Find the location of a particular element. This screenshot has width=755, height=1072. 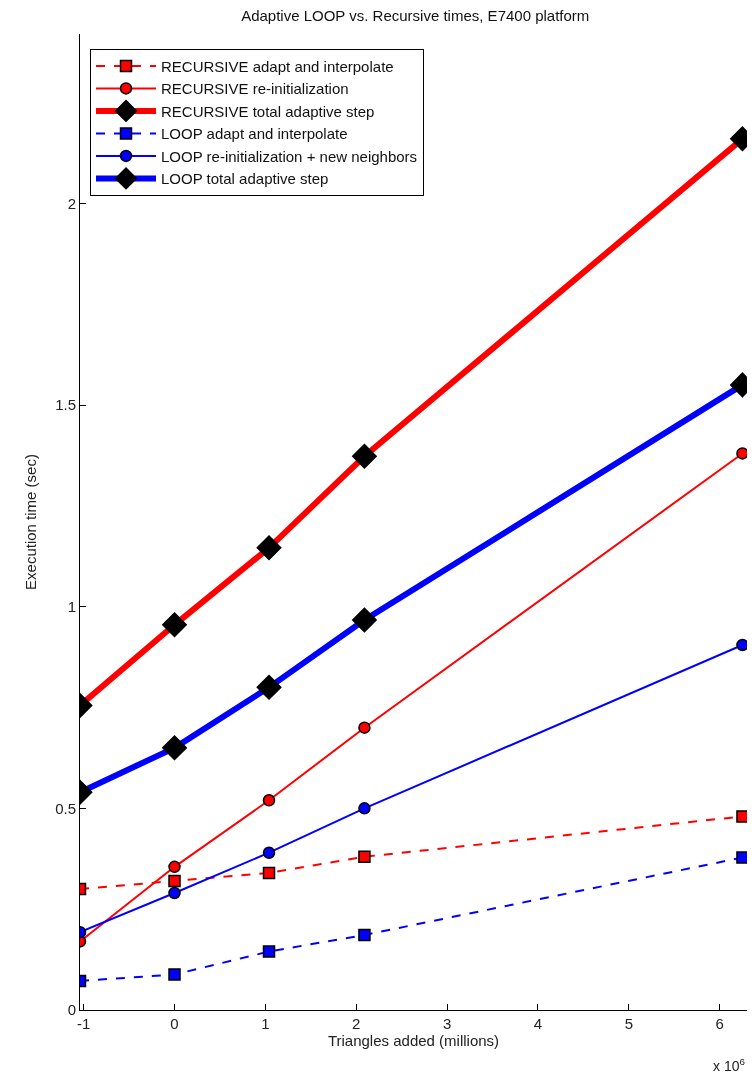

y-tick-label: 0.5 is located at coordinates (65, 808).